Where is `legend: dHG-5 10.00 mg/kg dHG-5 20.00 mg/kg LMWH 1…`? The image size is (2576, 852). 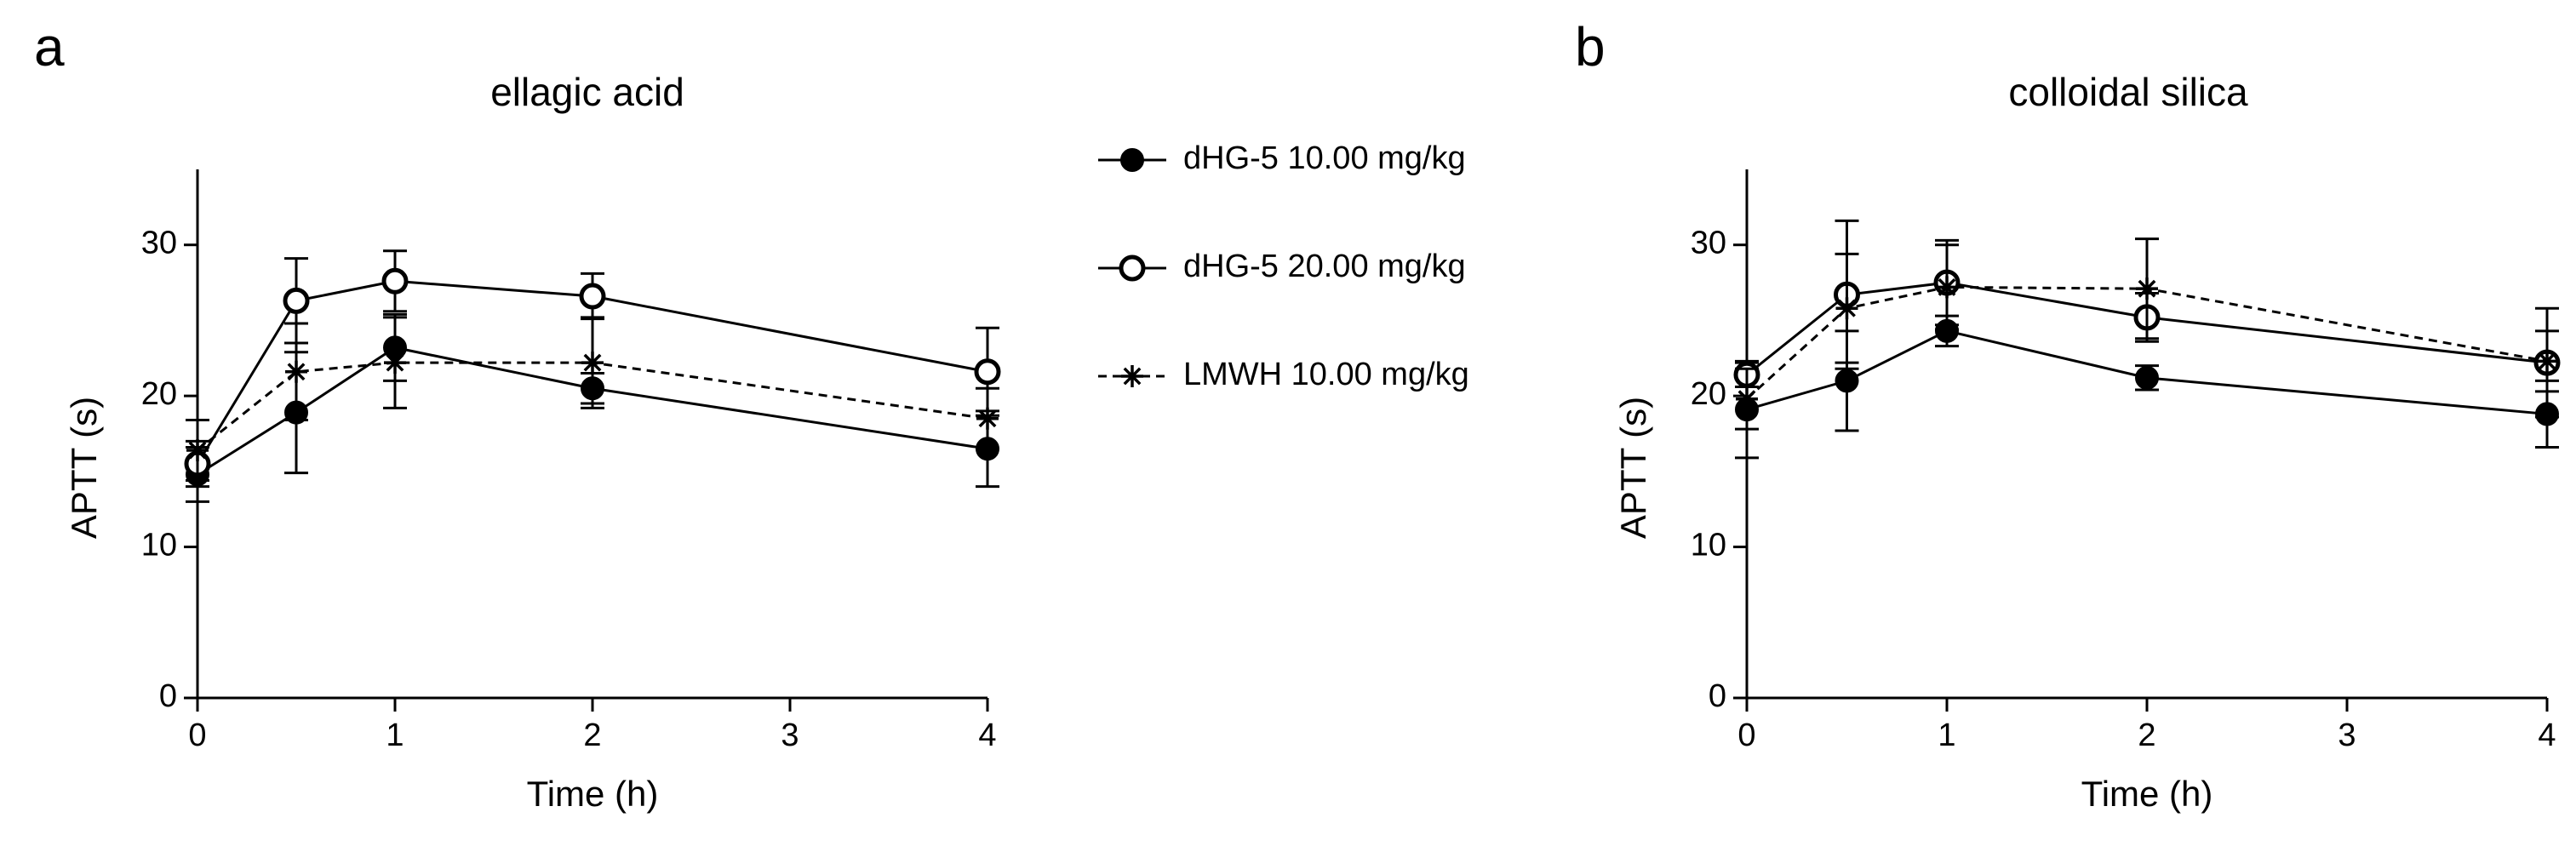 legend: dHG-5 10.00 mg/kg dHG-5 20.00 mg/kg LMWH 1… is located at coordinates (1283, 266).